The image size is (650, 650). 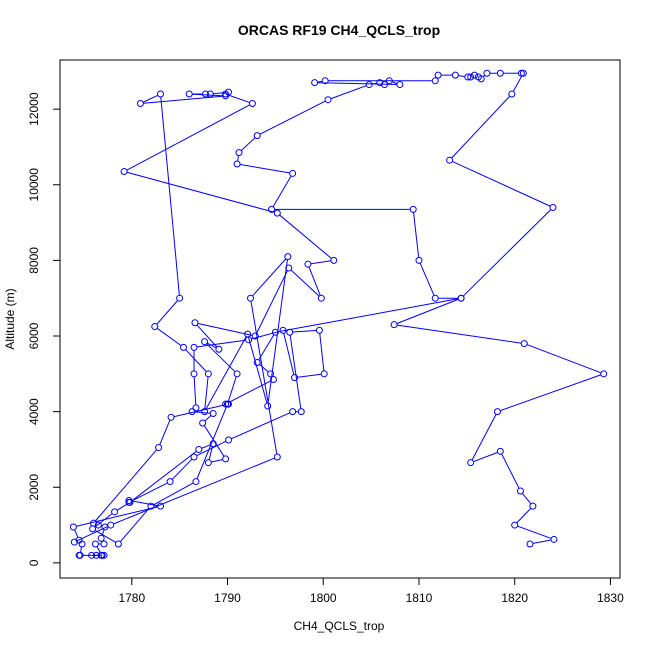 What do you see at coordinates (34, 335) in the screenshot?
I see `y-tick-label: 6000` at bounding box center [34, 335].